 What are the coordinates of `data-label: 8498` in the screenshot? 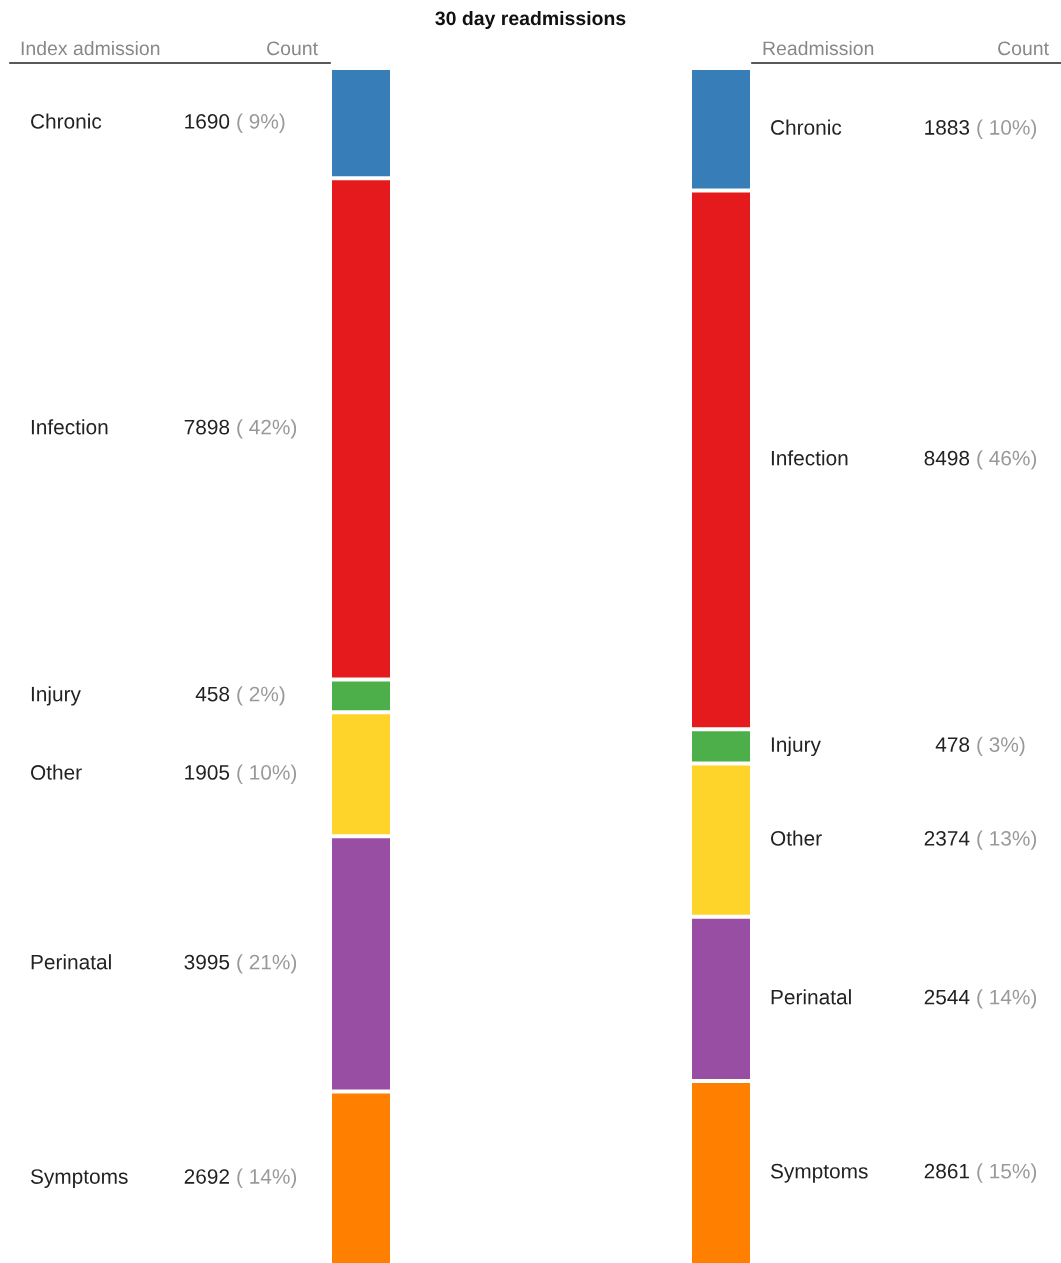 It's located at (947, 458).